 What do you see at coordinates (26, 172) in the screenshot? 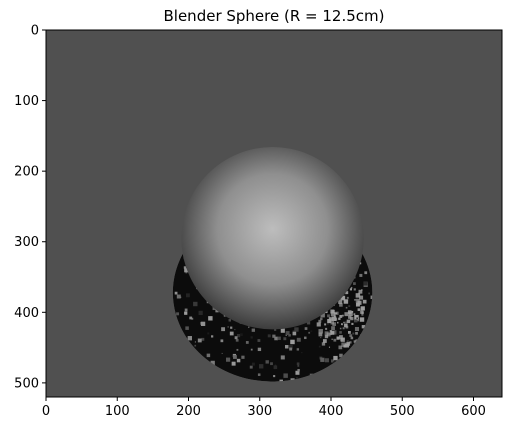
I see `y-tick-label: 200` at bounding box center [26, 172].